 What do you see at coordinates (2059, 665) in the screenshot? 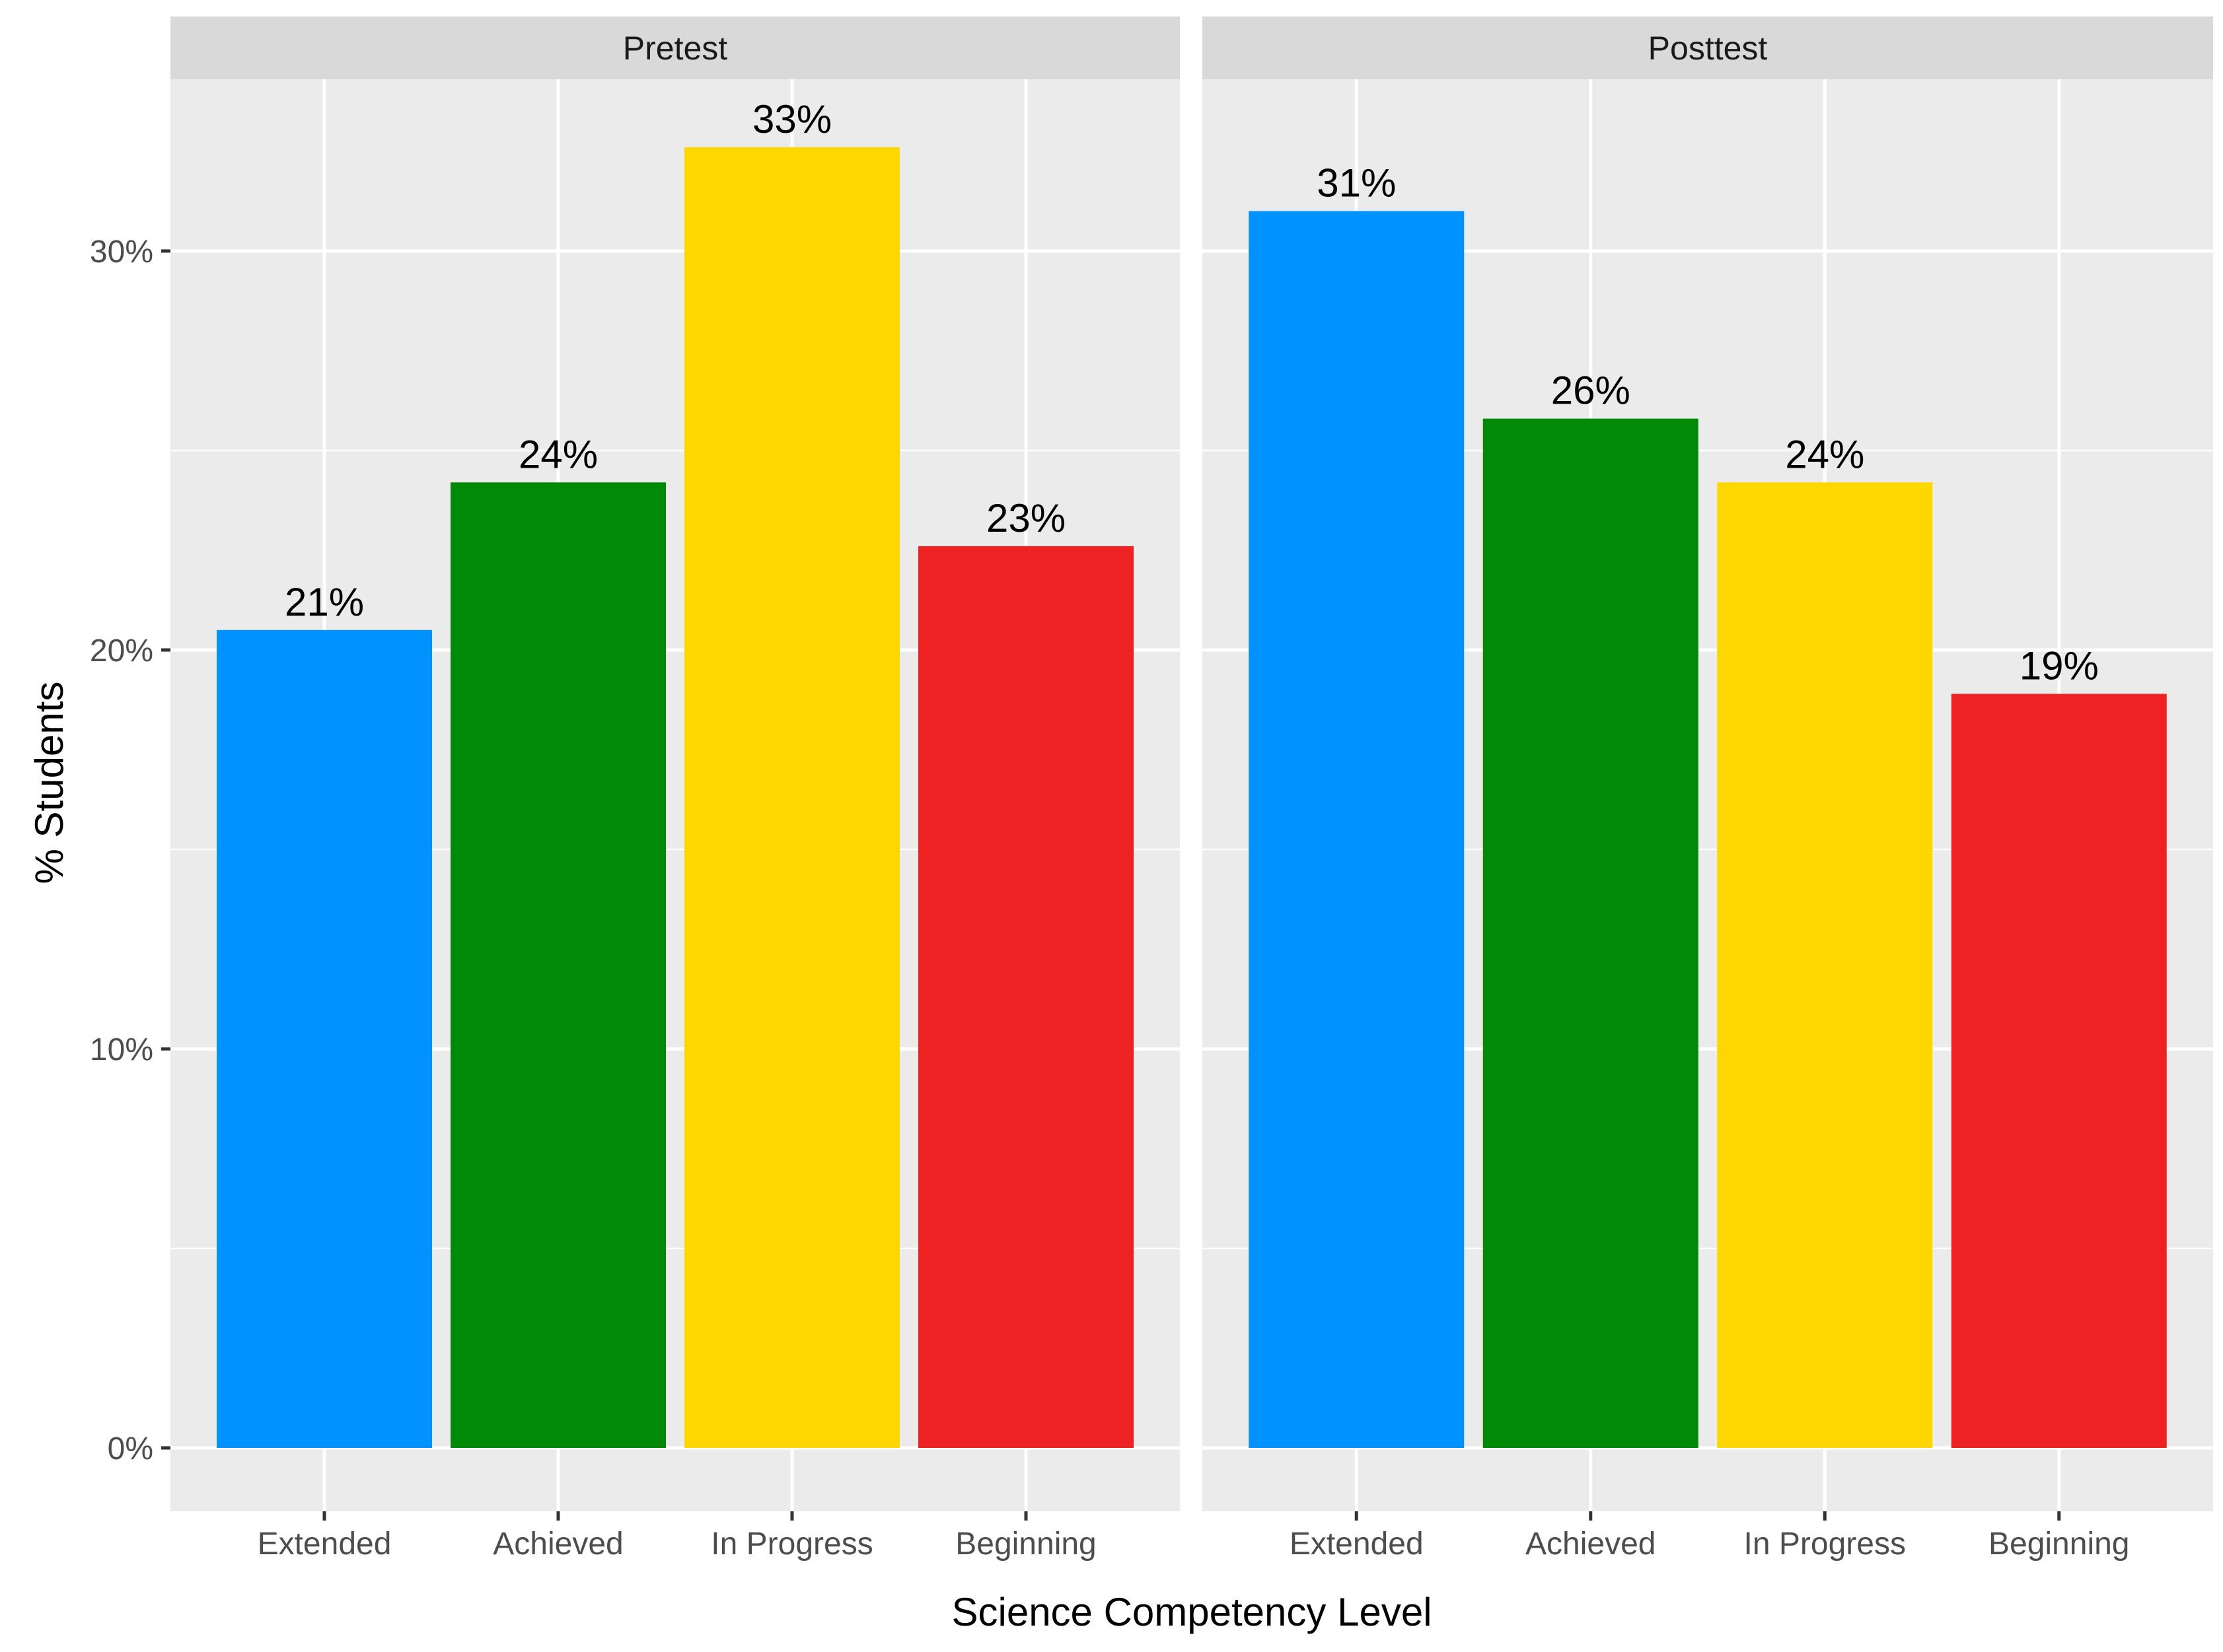
I see `value-label: 19%` at bounding box center [2059, 665].